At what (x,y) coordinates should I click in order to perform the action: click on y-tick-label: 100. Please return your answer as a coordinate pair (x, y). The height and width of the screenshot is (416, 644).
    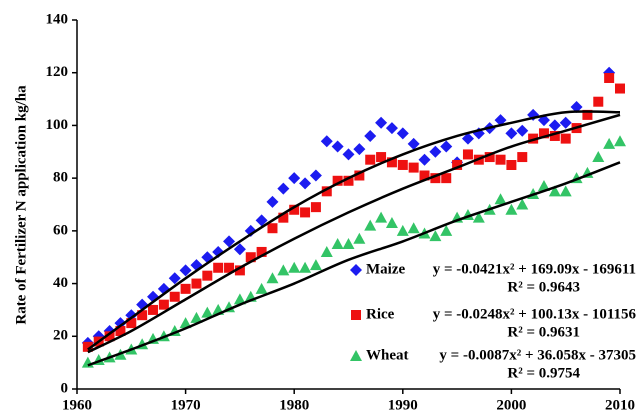
    Looking at the image, I should click on (57, 125).